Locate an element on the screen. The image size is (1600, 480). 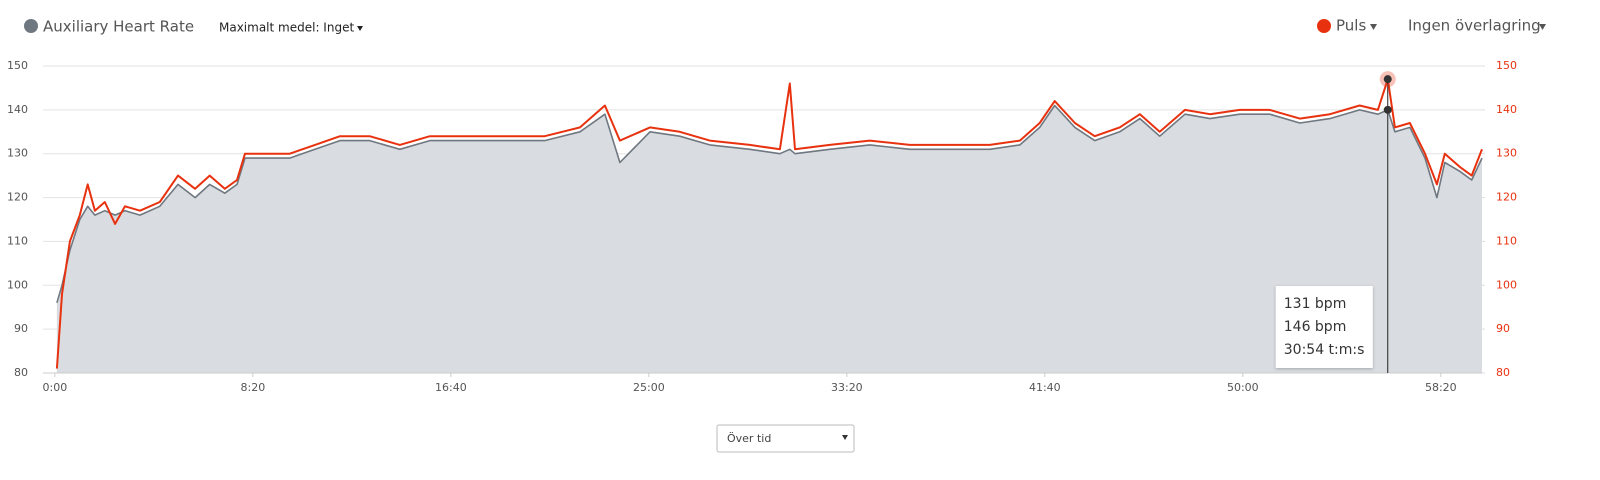
y-tick-label: 140 is located at coordinates (17, 109).